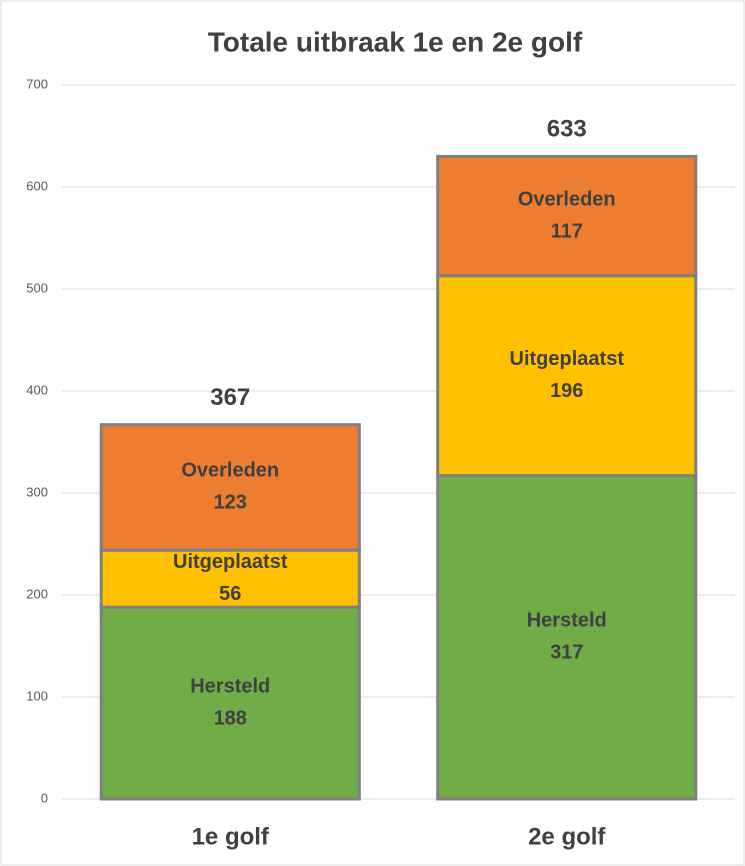 This screenshot has width=745, height=866. I want to click on data-label: 117, so click(567, 231).